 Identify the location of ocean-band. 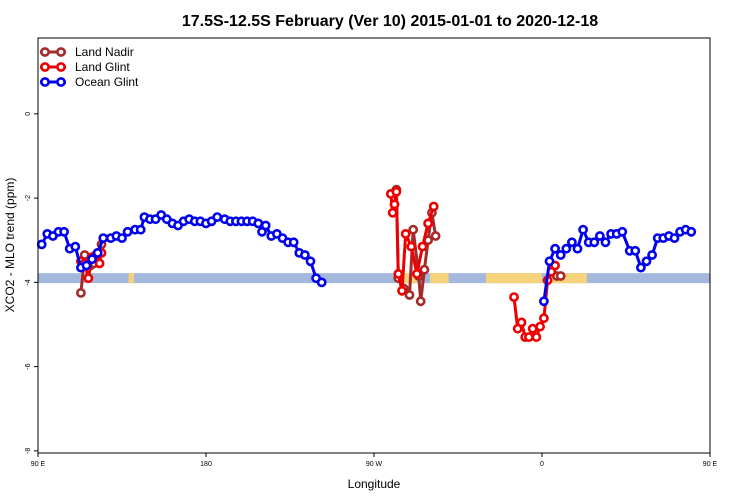
(374, 278).